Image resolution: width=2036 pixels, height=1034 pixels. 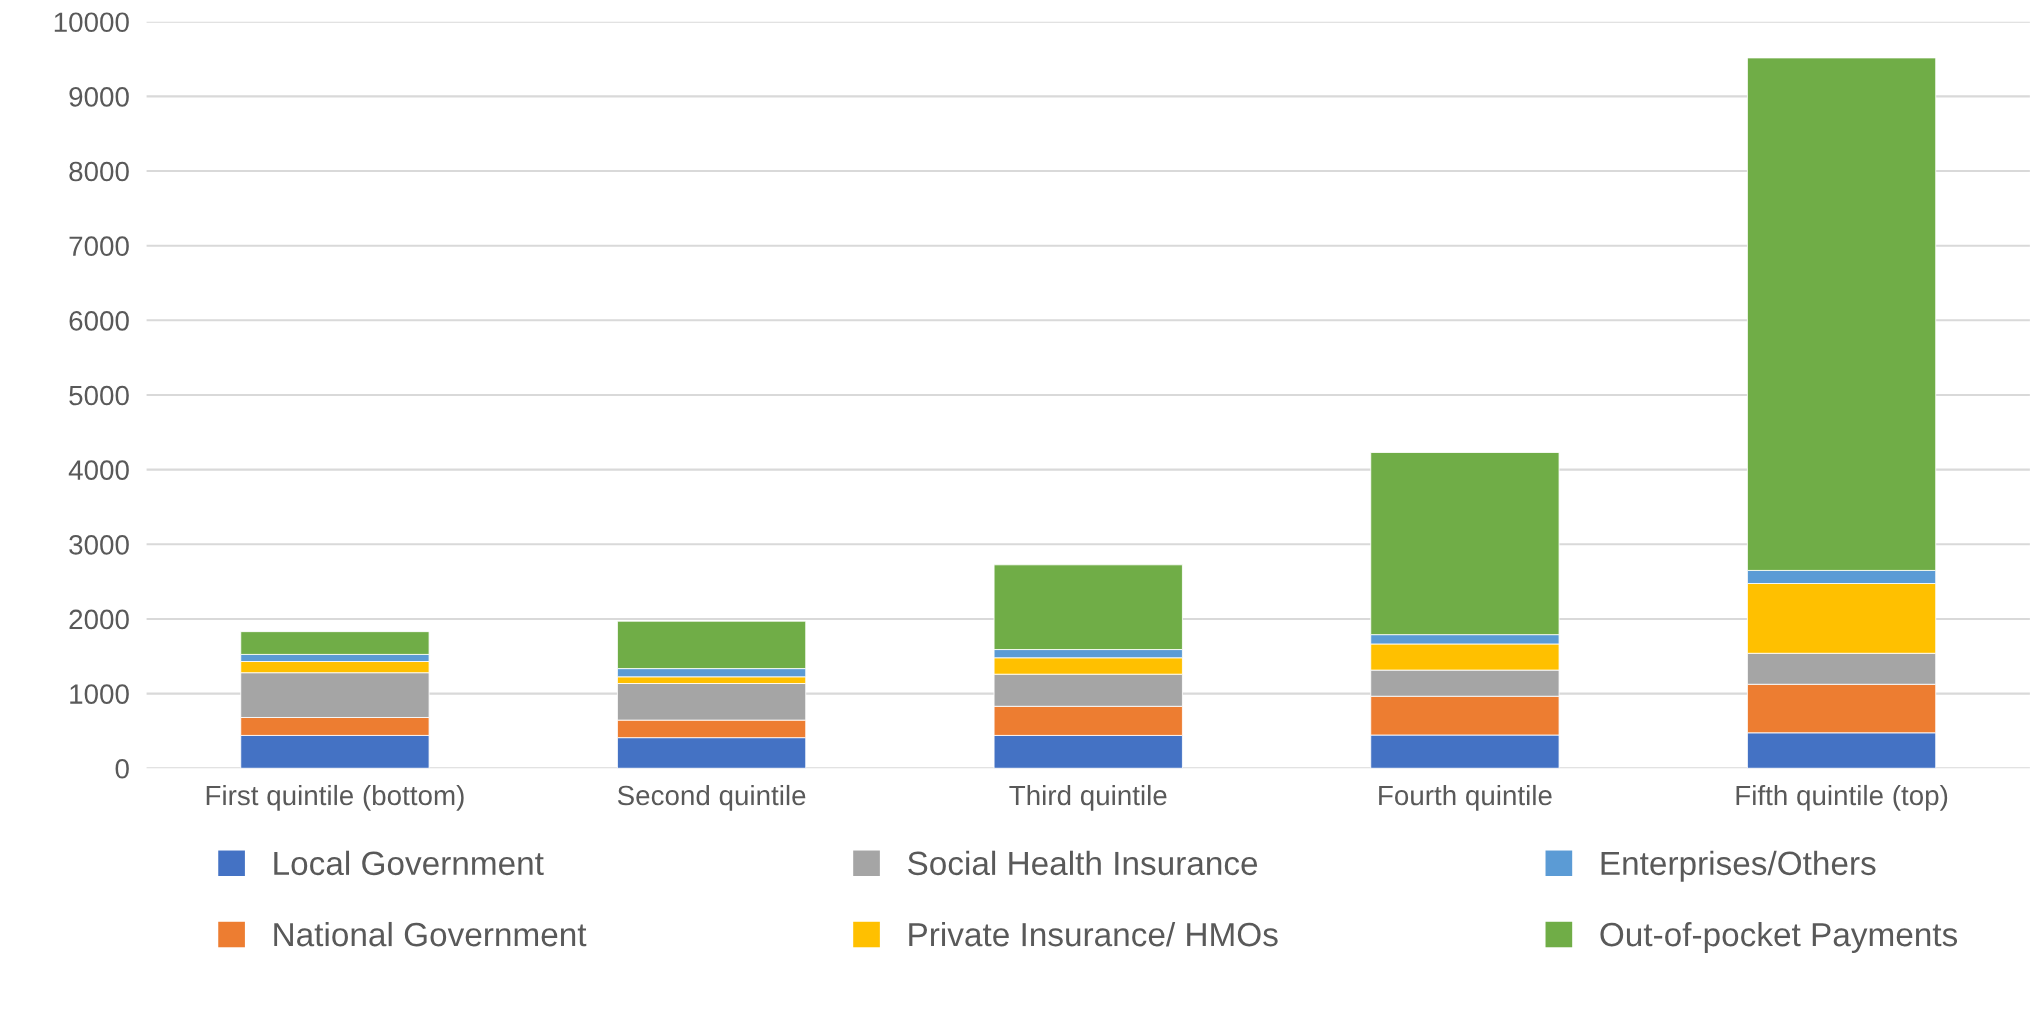 What do you see at coordinates (1779, 937) in the screenshot?
I see `legend-label: Out-of-pocket Payments` at bounding box center [1779, 937].